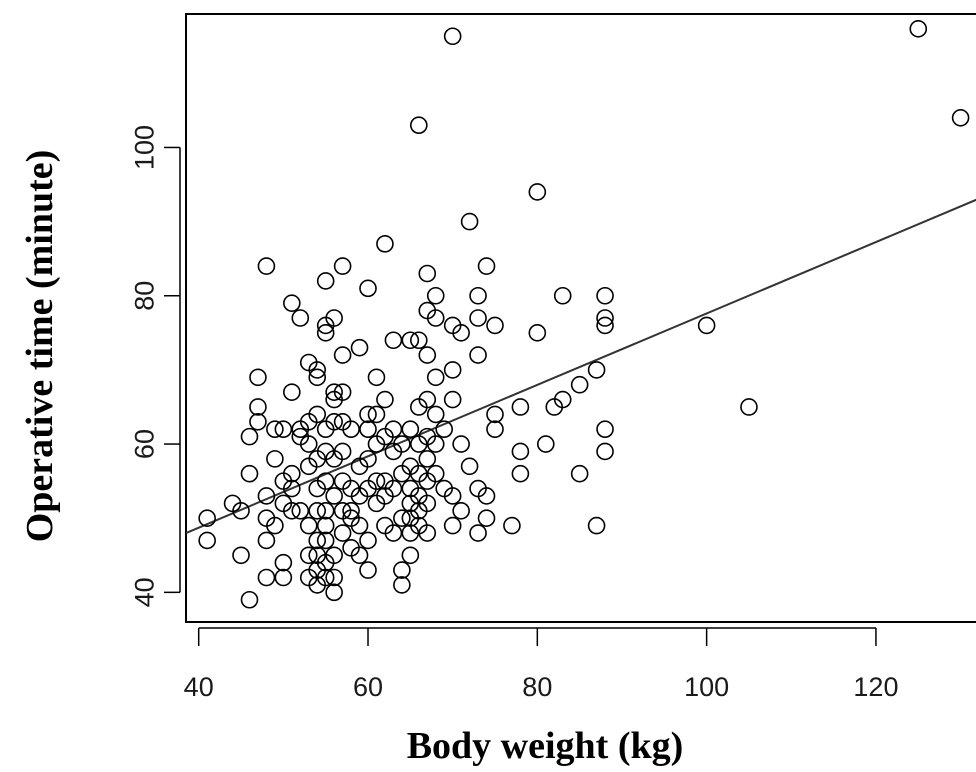 Image resolution: width=976 pixels, height=772 pixels. What do you see at coordinates (537, 687) in the screenshot?
I see `x-tick-label: 80` at bounding box center [537, 687].